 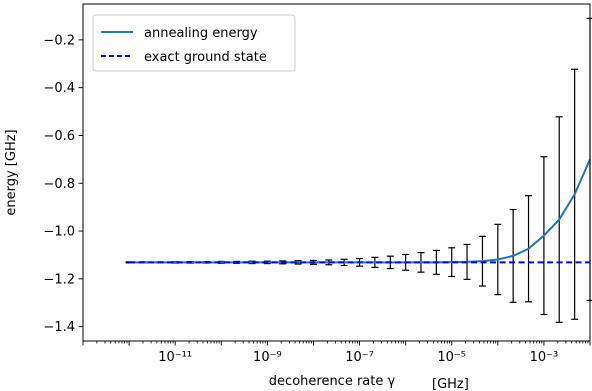 I want to click on legend-label-exact-ground-state: exact ground state, so click(x=205, y=57).